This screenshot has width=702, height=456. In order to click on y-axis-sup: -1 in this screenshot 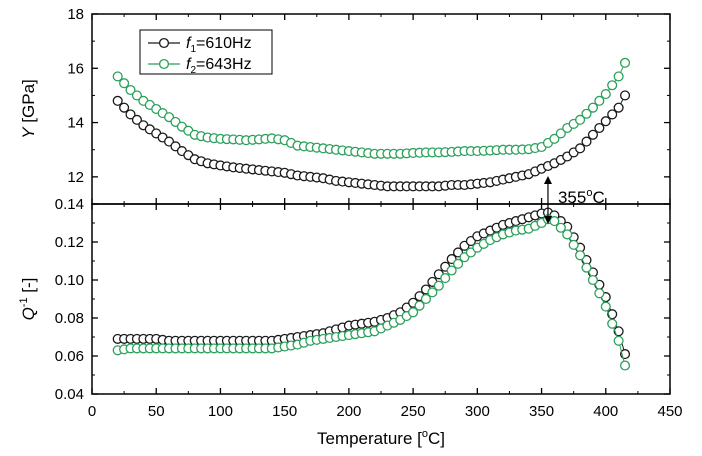, I will do `click(24, 302)`.